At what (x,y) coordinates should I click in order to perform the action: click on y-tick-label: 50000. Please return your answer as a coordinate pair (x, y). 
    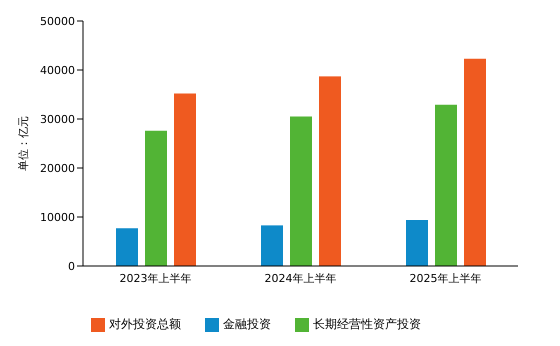
    Looking at the image, I should click on (57, 21).